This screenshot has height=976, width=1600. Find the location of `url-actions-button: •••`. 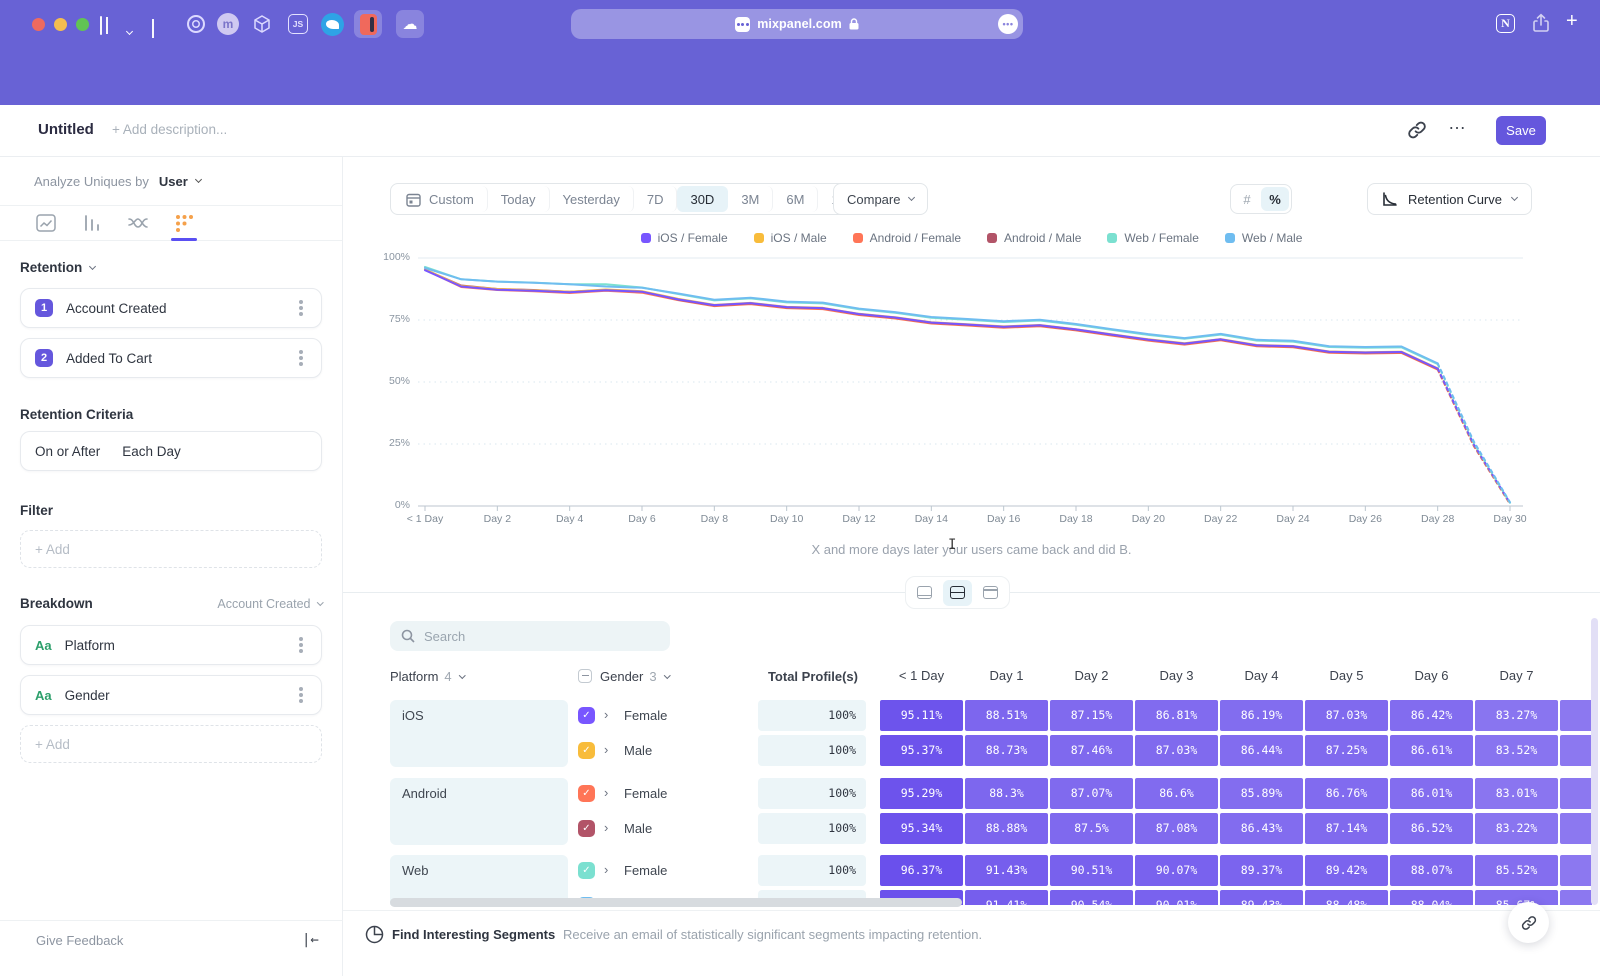

url-actions-button: ••• is located at coordinates (1008, 24).